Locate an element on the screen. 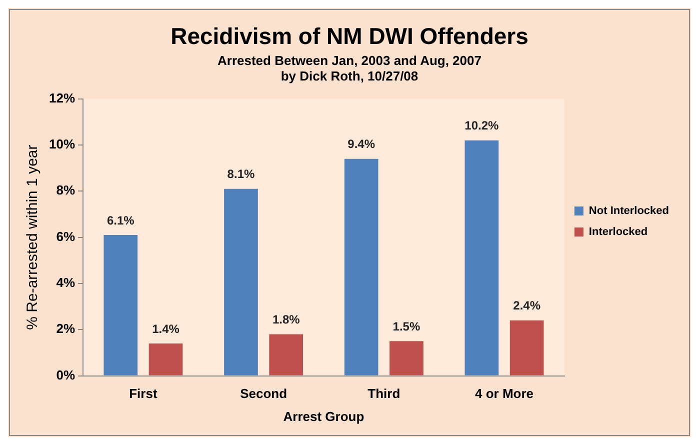 The height and width of the screenshot is (445, 699). data-label: 2.4% is located at coordinates (527, 305).